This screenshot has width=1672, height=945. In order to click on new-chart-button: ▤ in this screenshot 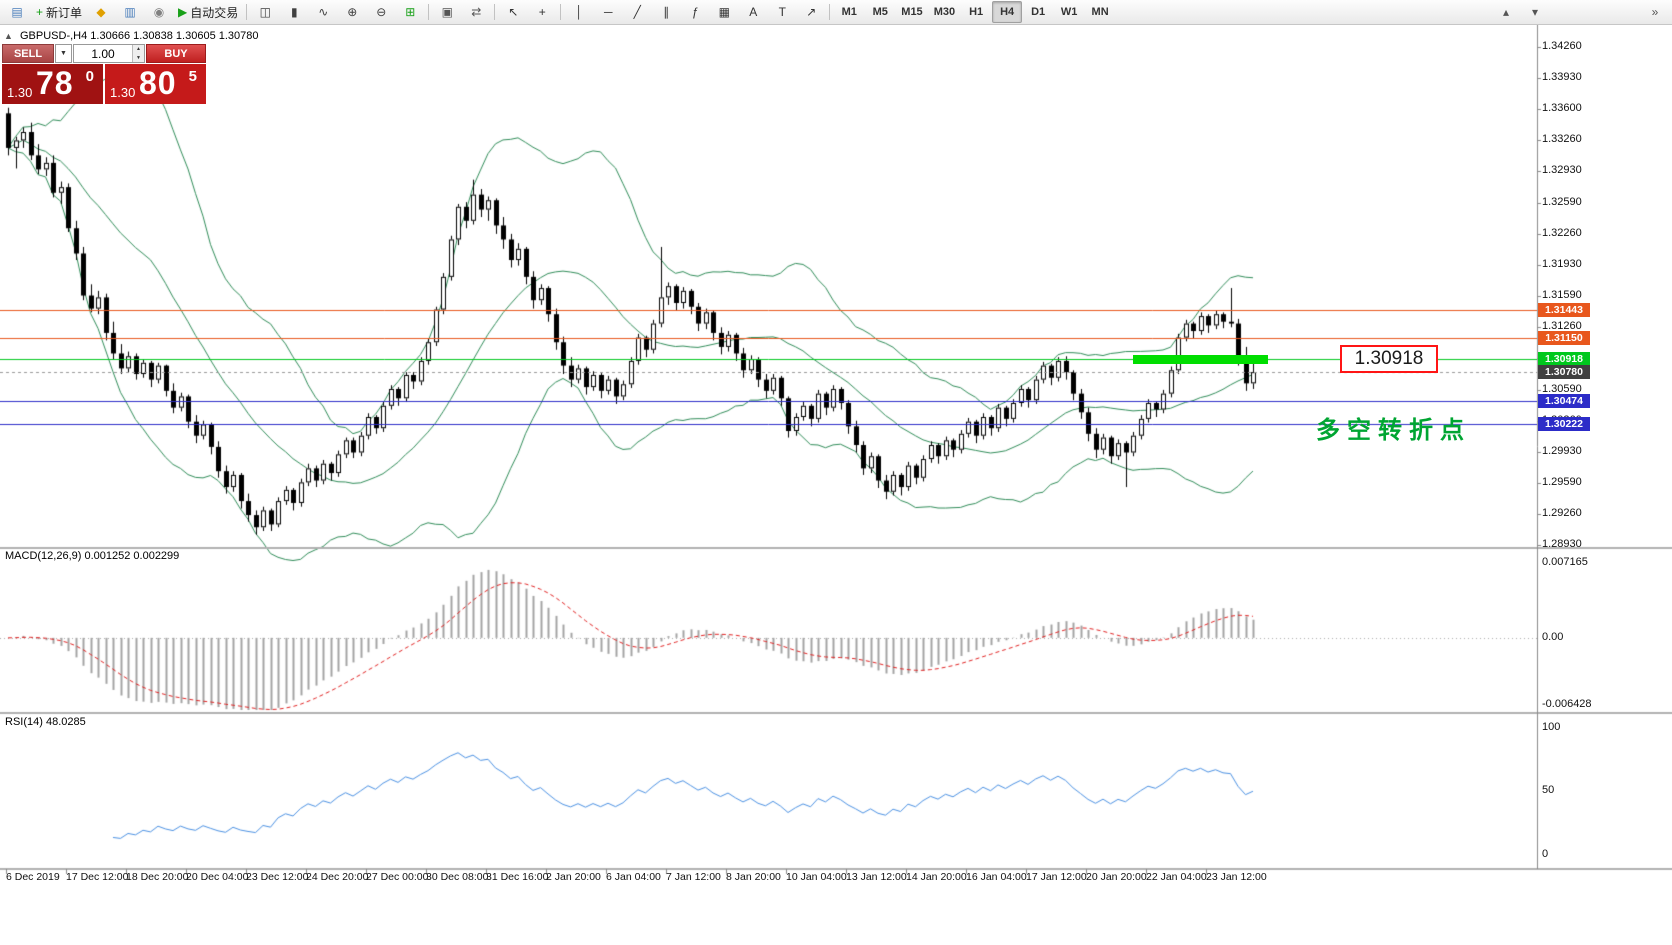, I will do `click(17, 12)`.